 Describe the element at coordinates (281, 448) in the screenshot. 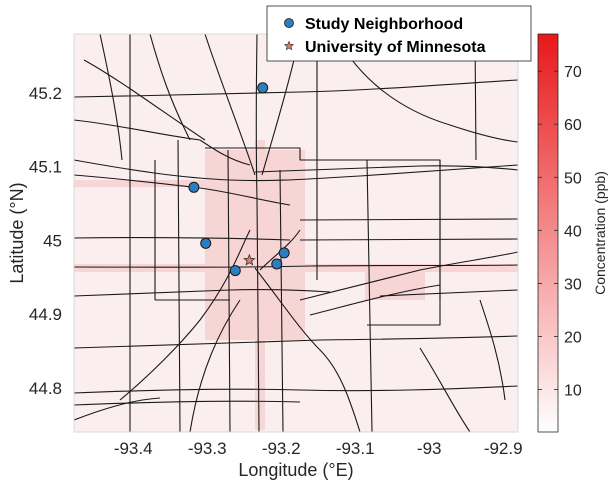

I see `x-tick-label: -93.2` at that location.